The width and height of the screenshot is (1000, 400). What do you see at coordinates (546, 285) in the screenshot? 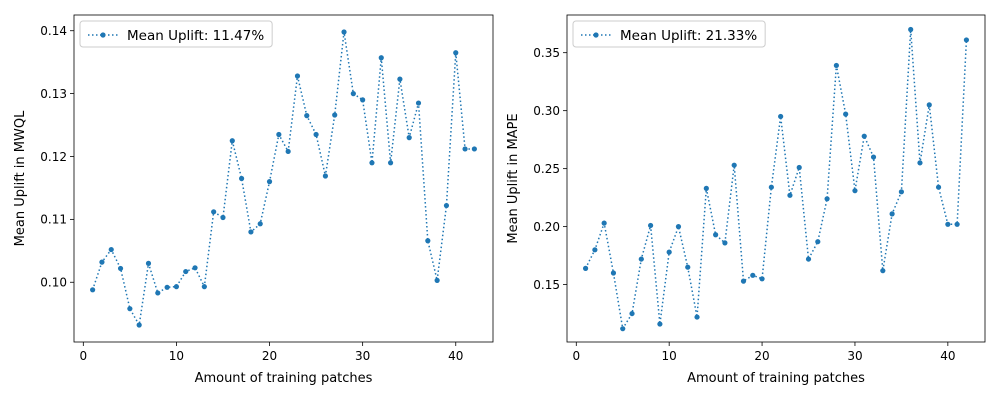
I see `y-tick-label: 0.15` at bounding box center [546, 285].